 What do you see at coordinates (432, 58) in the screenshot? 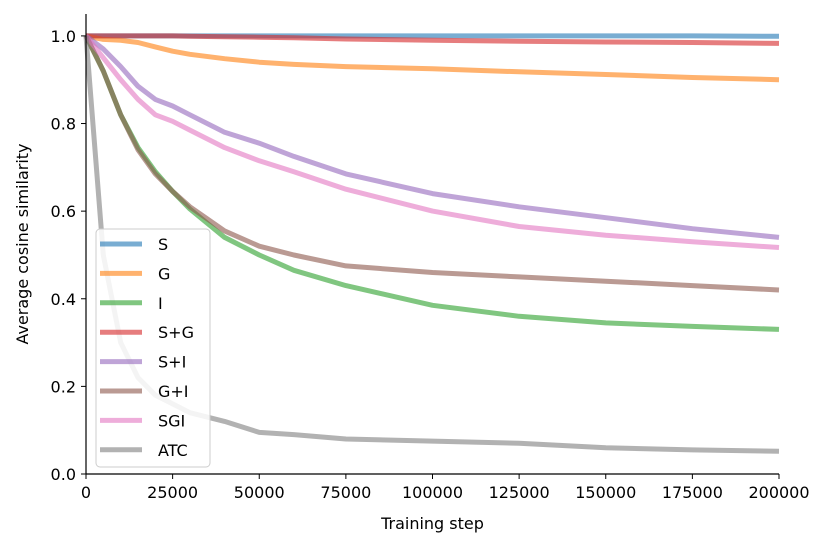
I see `series-line-g` at bounding box center [432, 58].